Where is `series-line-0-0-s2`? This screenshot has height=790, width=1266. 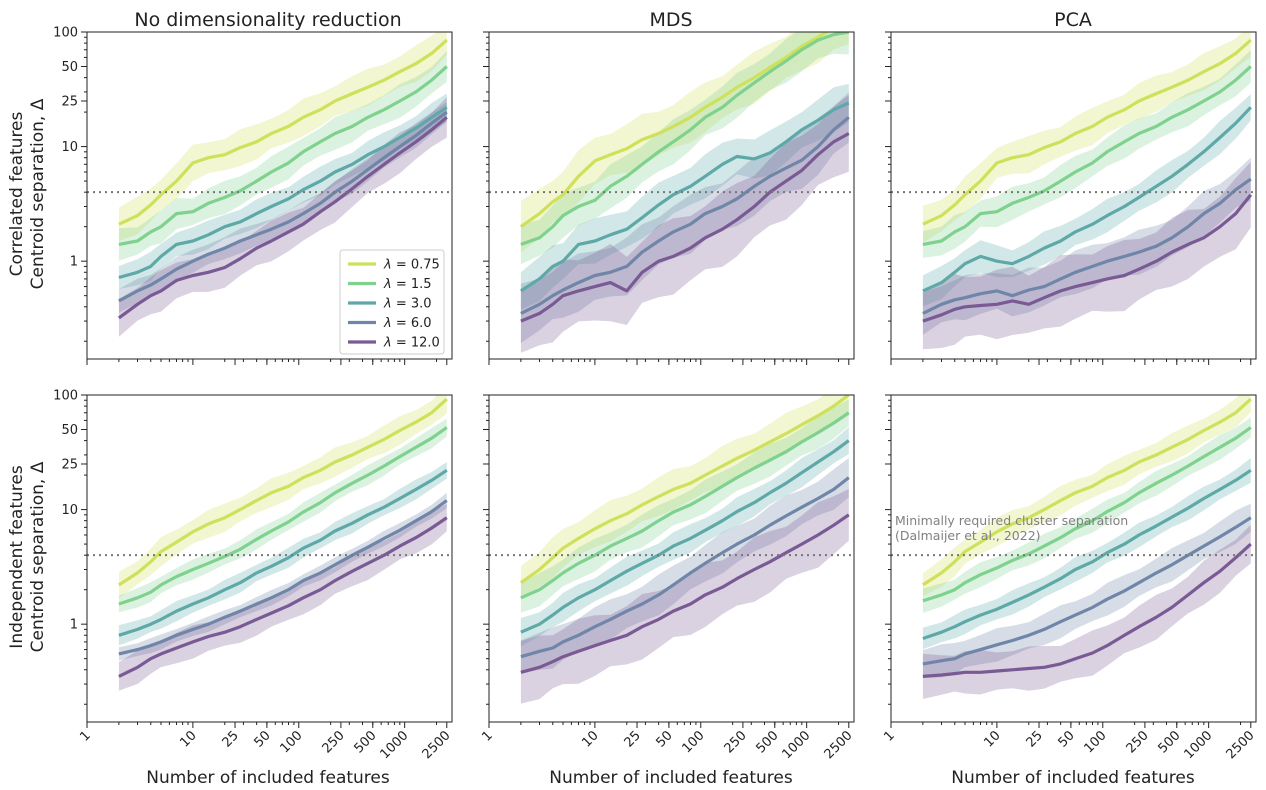
series-line-0-0-s2 is located at coordinates (283, 192).